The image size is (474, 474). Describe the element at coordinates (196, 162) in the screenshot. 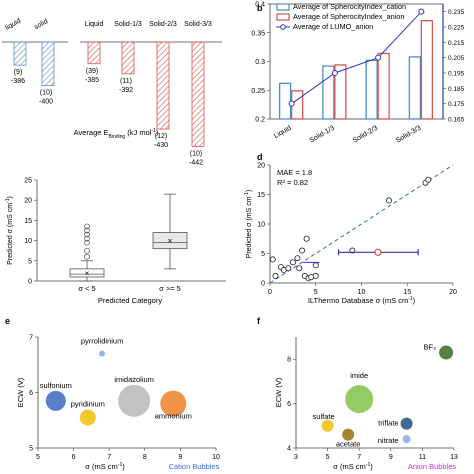

I see `value-label: -442` at that location.